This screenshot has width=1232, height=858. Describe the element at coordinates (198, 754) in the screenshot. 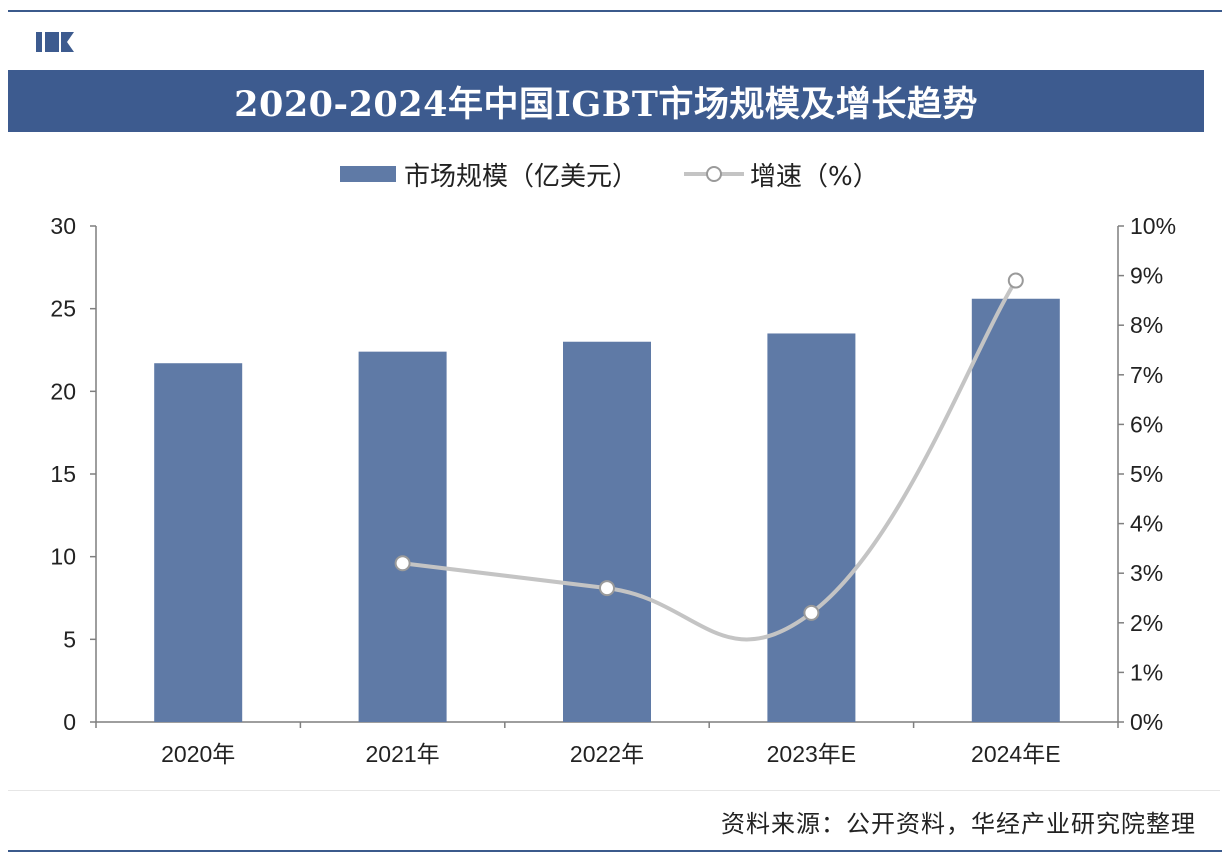

I see `x-tick-label: 2020年` at that location.